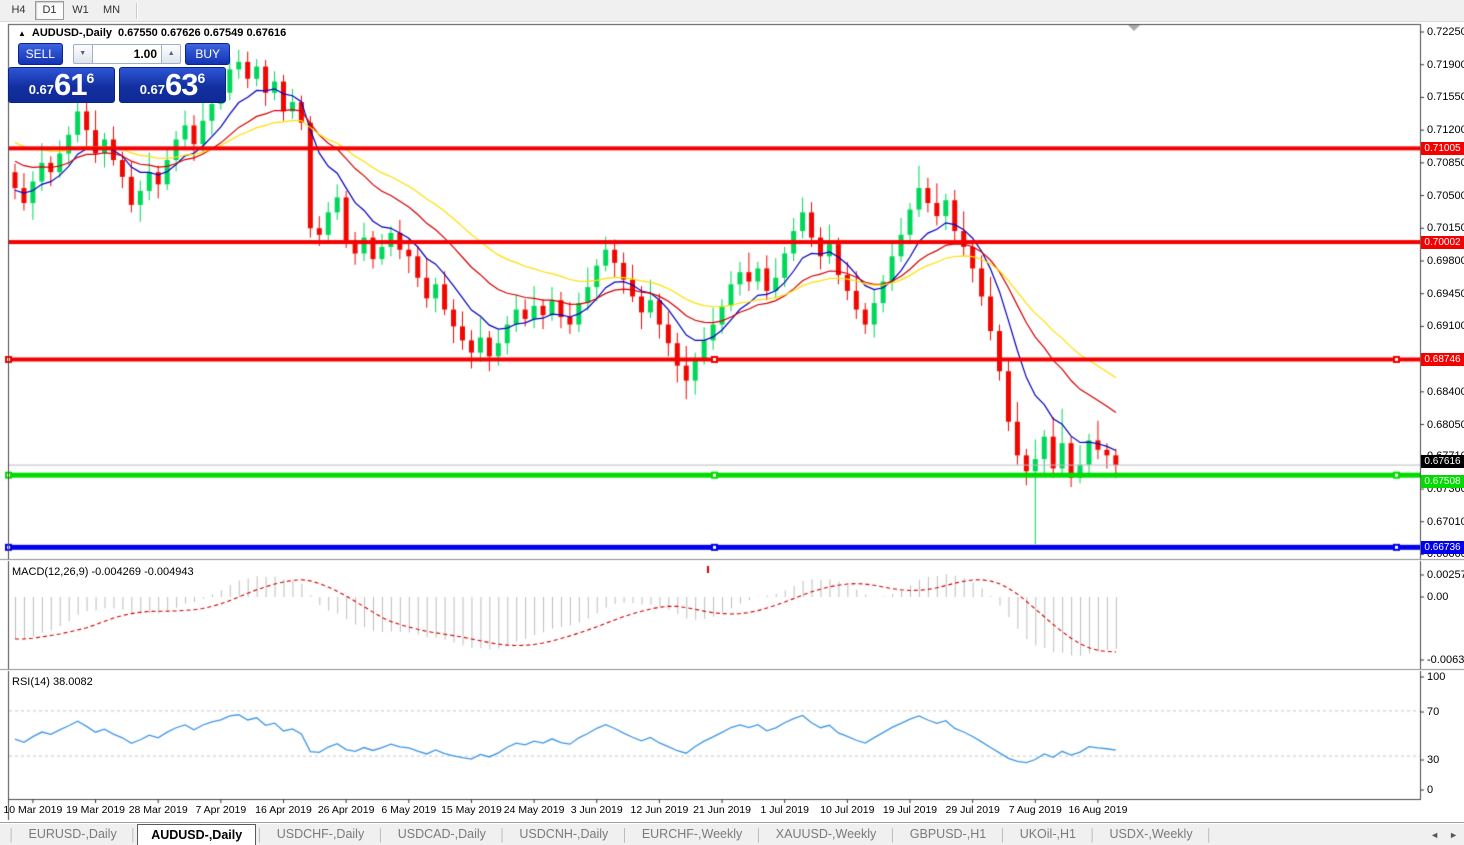  Describe the element at coordinates (826, 834) in the screenshot. I see `chart-tab-xauusd: XAUUSD-,Weekly` at that location.